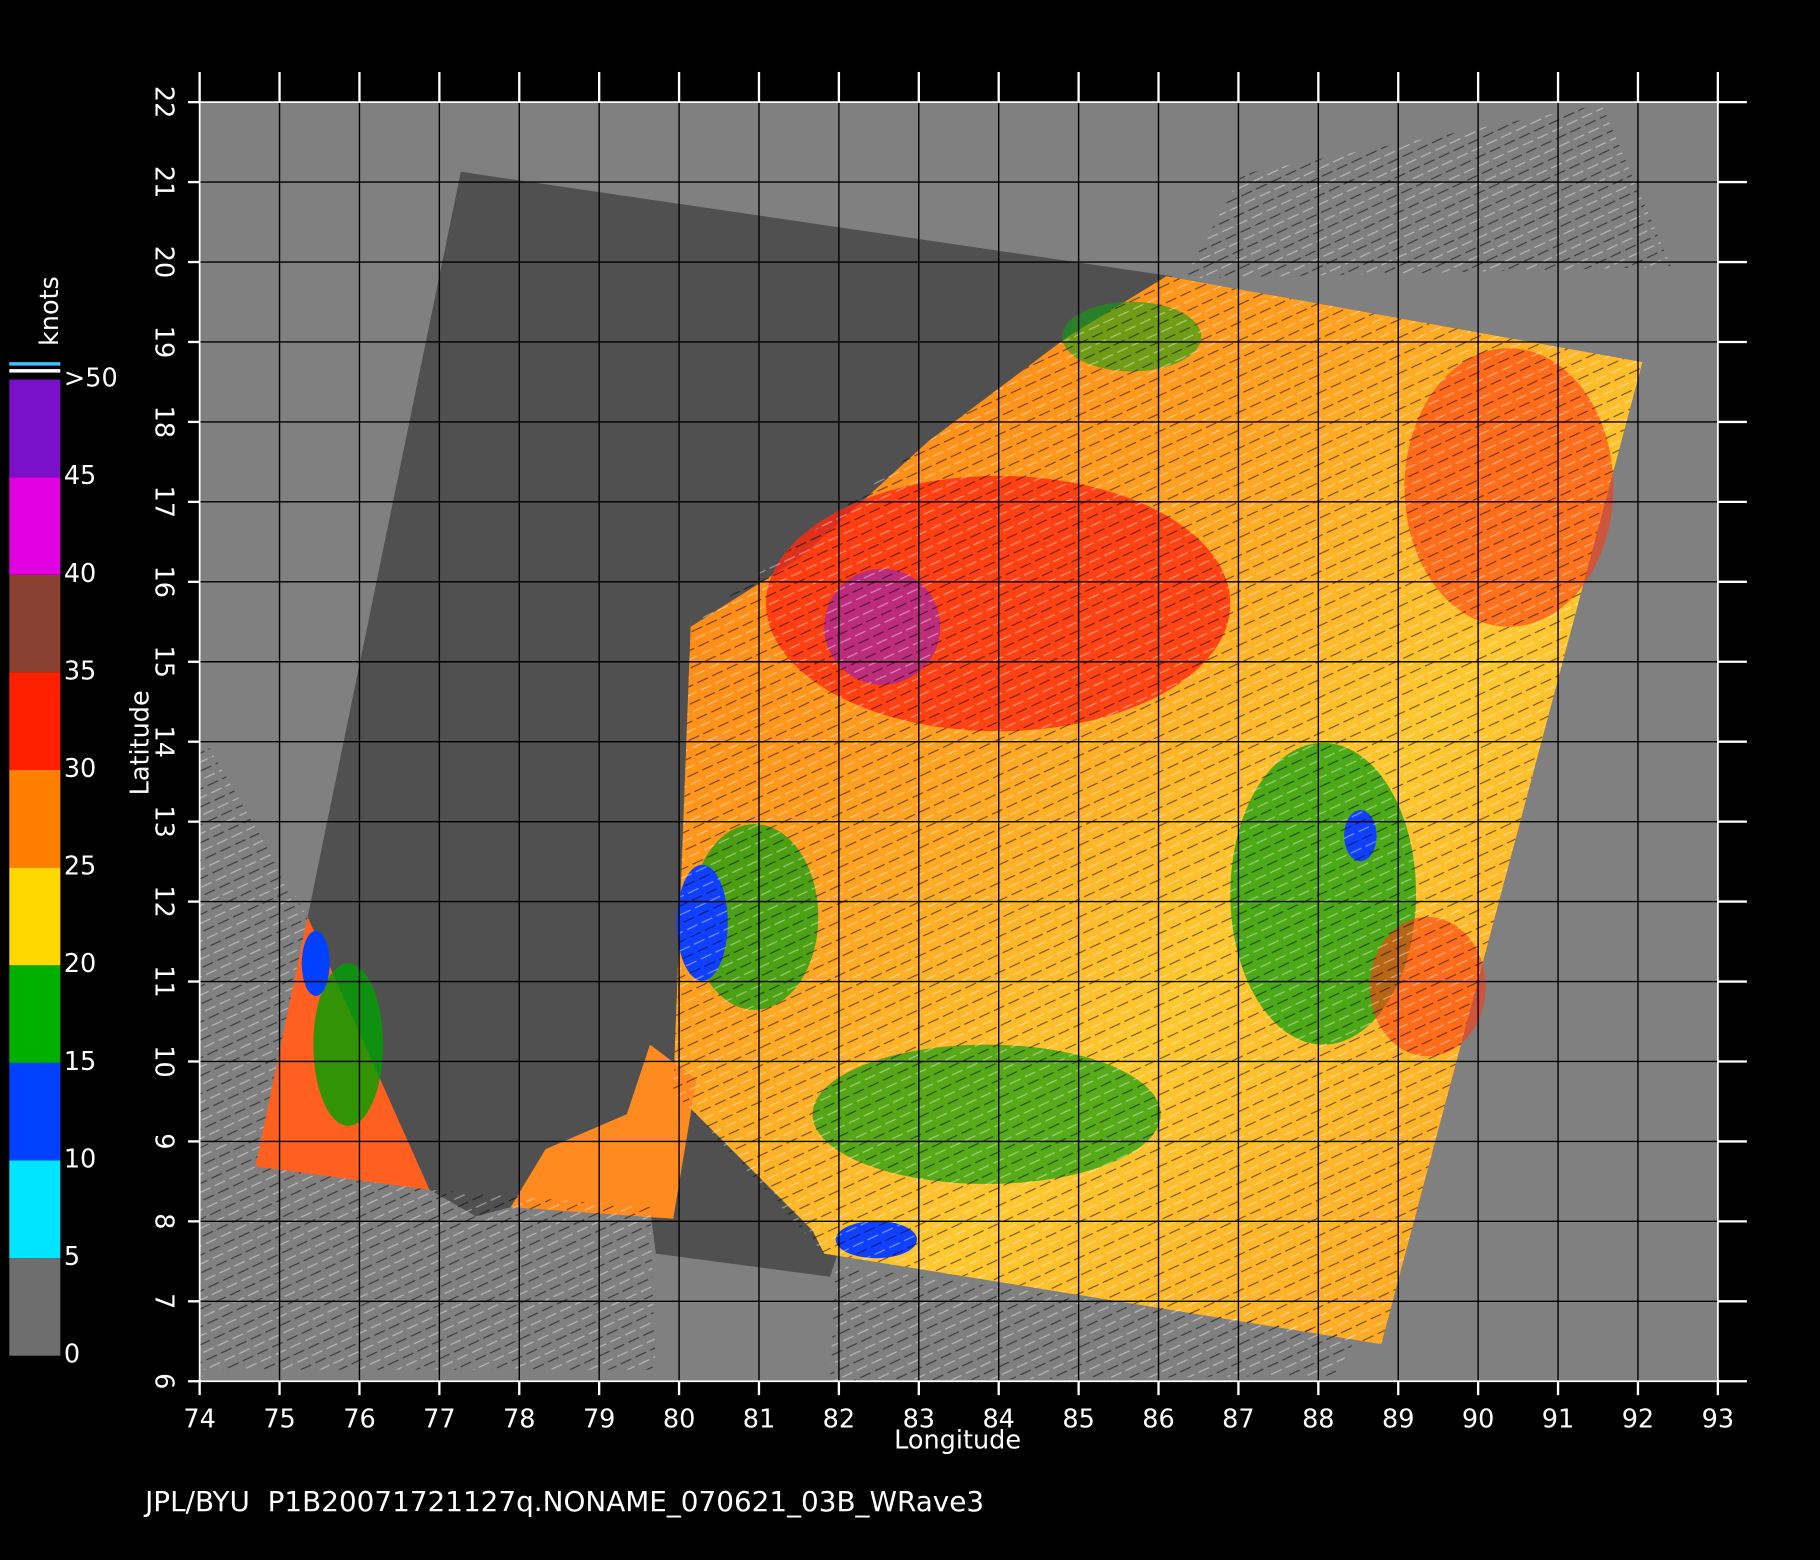  Describe the element at coordinates (957, 1441) in the screenshot. I see `x-axis-label: Longitude` at that location.